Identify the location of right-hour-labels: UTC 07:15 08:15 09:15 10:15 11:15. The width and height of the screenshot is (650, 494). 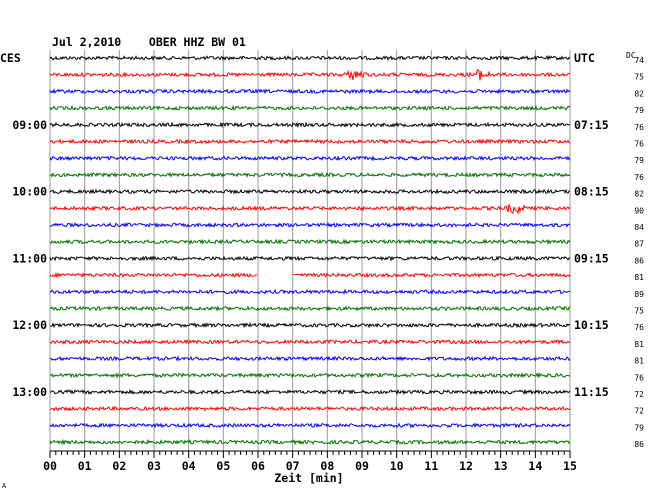
(591, 225).